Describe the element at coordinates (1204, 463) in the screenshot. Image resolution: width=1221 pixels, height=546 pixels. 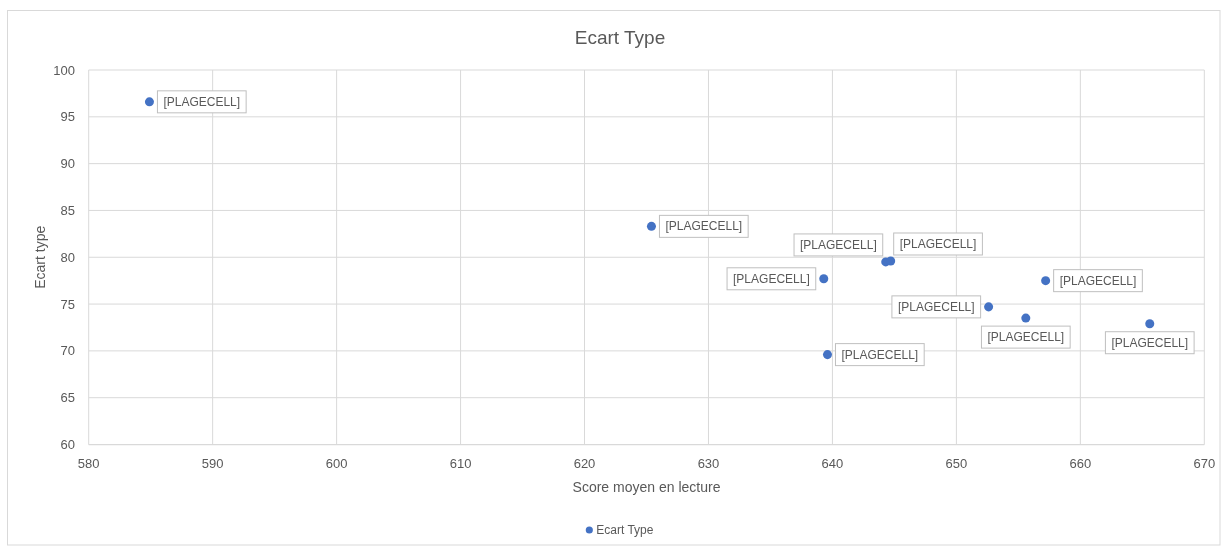
I see `x-tick-label: 670` at that location.